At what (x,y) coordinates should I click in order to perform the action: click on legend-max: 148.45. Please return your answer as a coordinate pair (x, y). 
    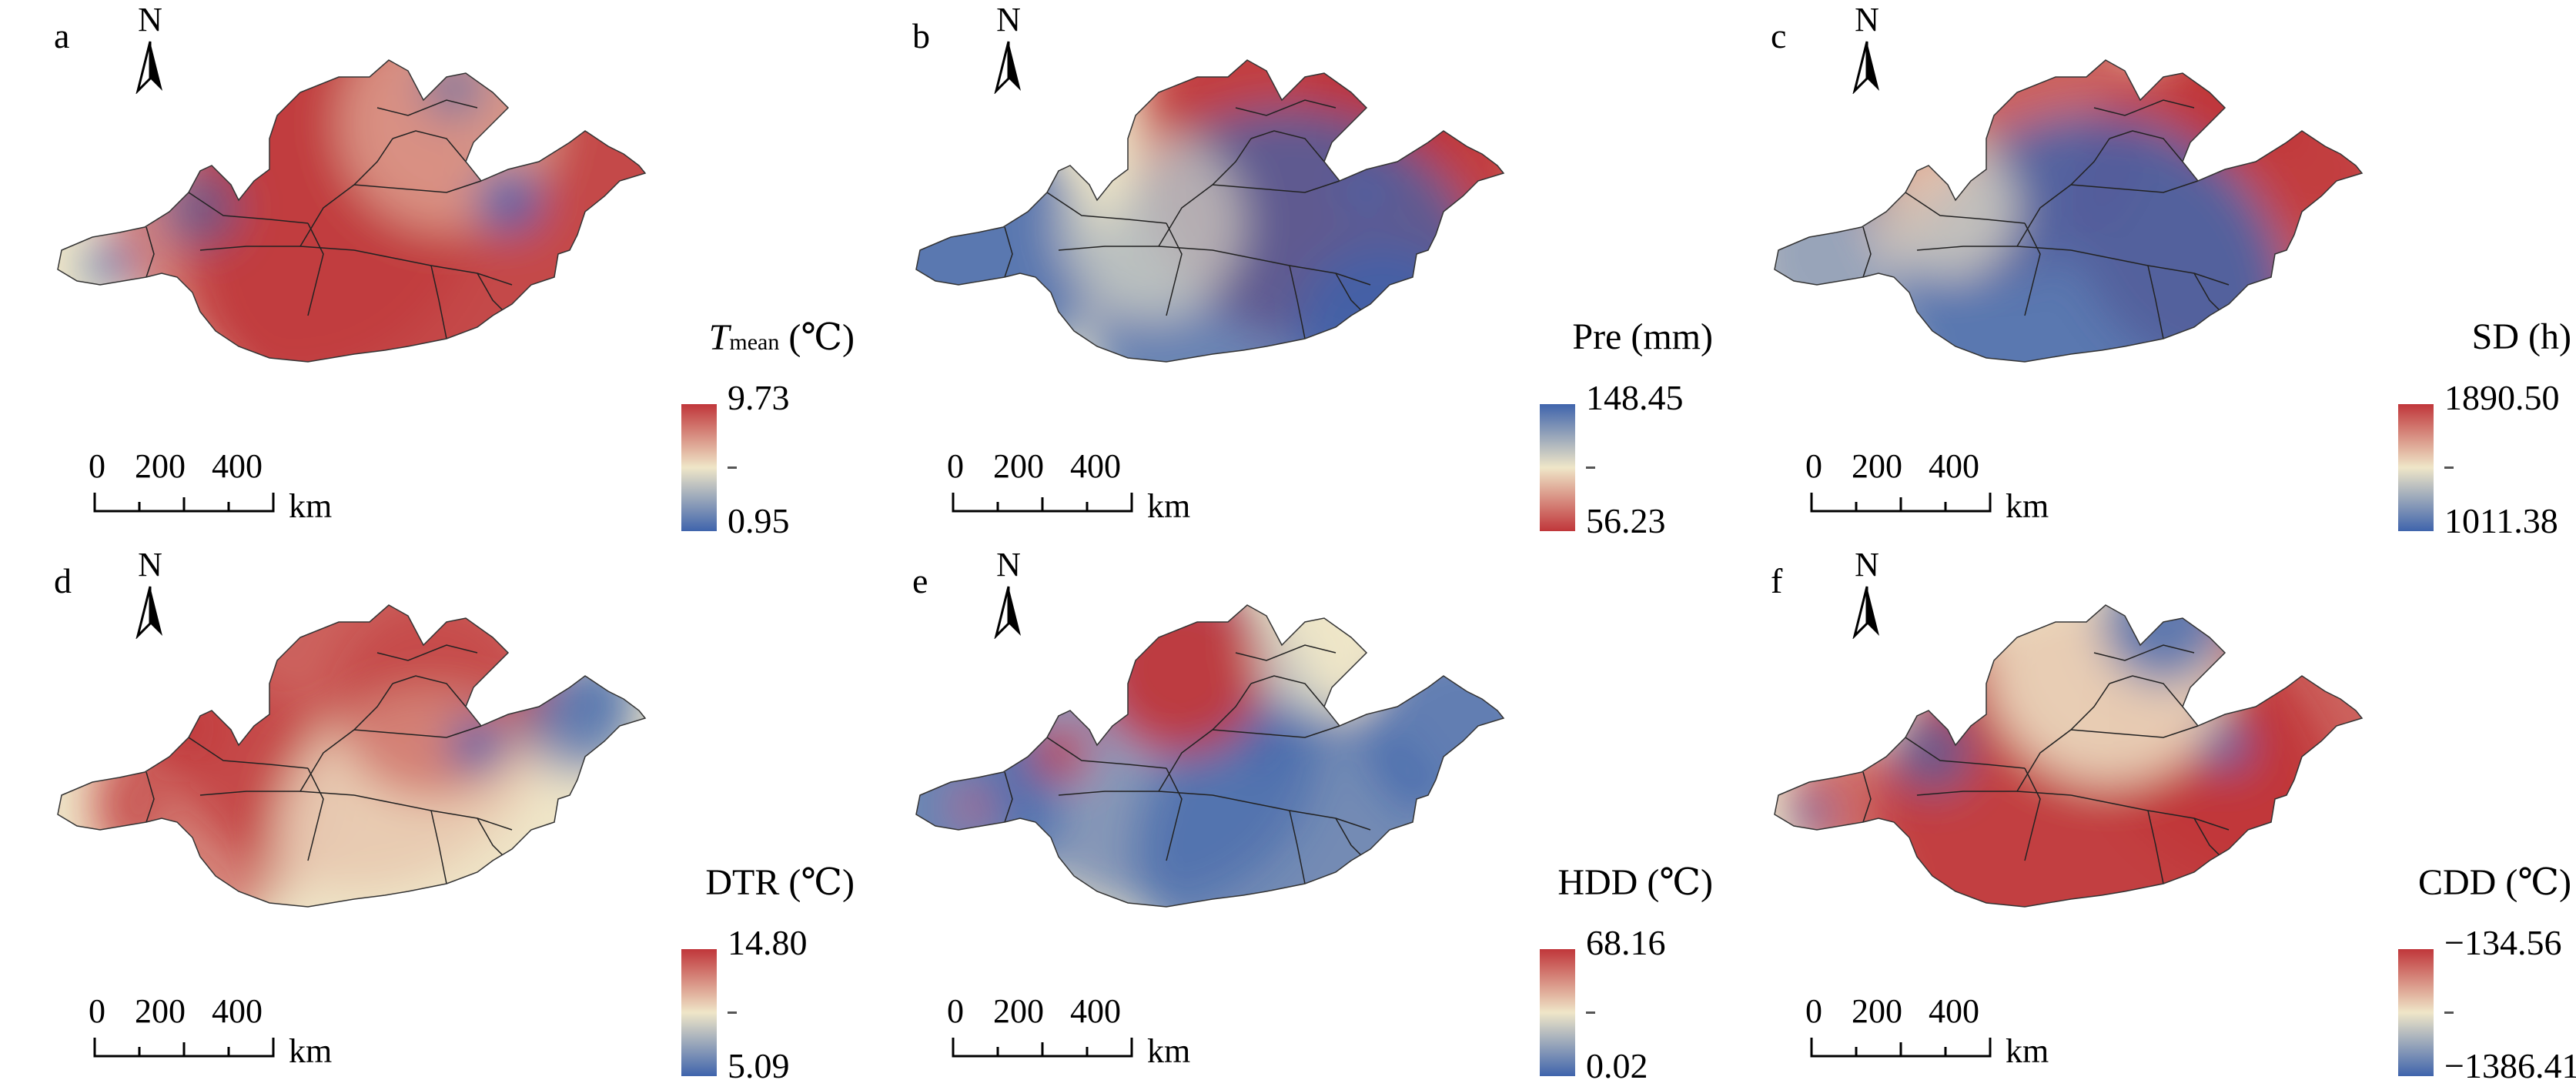
    Looking at the image, I should click on (1635, 398).